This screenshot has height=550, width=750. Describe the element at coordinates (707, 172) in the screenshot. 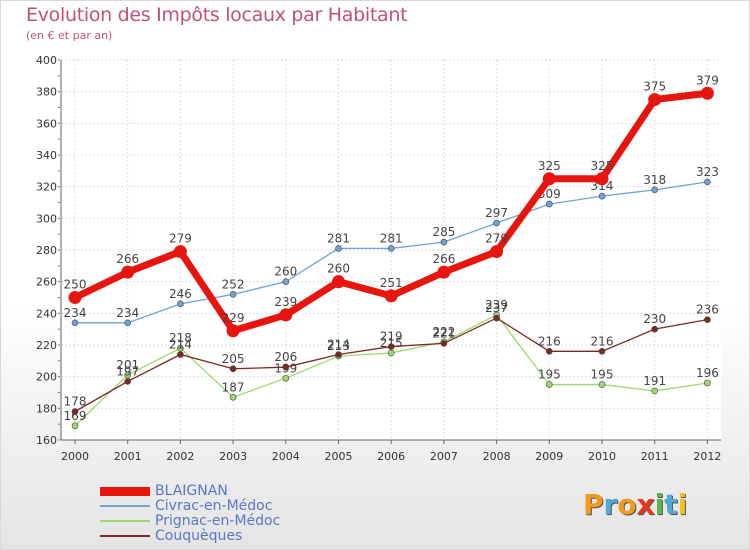

I see `data-label-civrac-en-medoc: 323` at that location.